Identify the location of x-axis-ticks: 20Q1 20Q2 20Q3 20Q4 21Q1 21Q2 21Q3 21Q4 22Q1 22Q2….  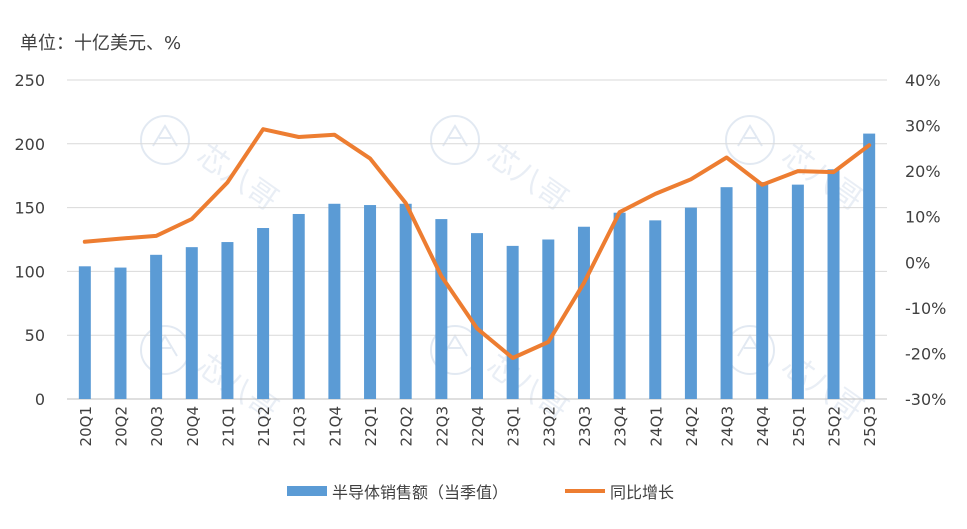
(478, 426).